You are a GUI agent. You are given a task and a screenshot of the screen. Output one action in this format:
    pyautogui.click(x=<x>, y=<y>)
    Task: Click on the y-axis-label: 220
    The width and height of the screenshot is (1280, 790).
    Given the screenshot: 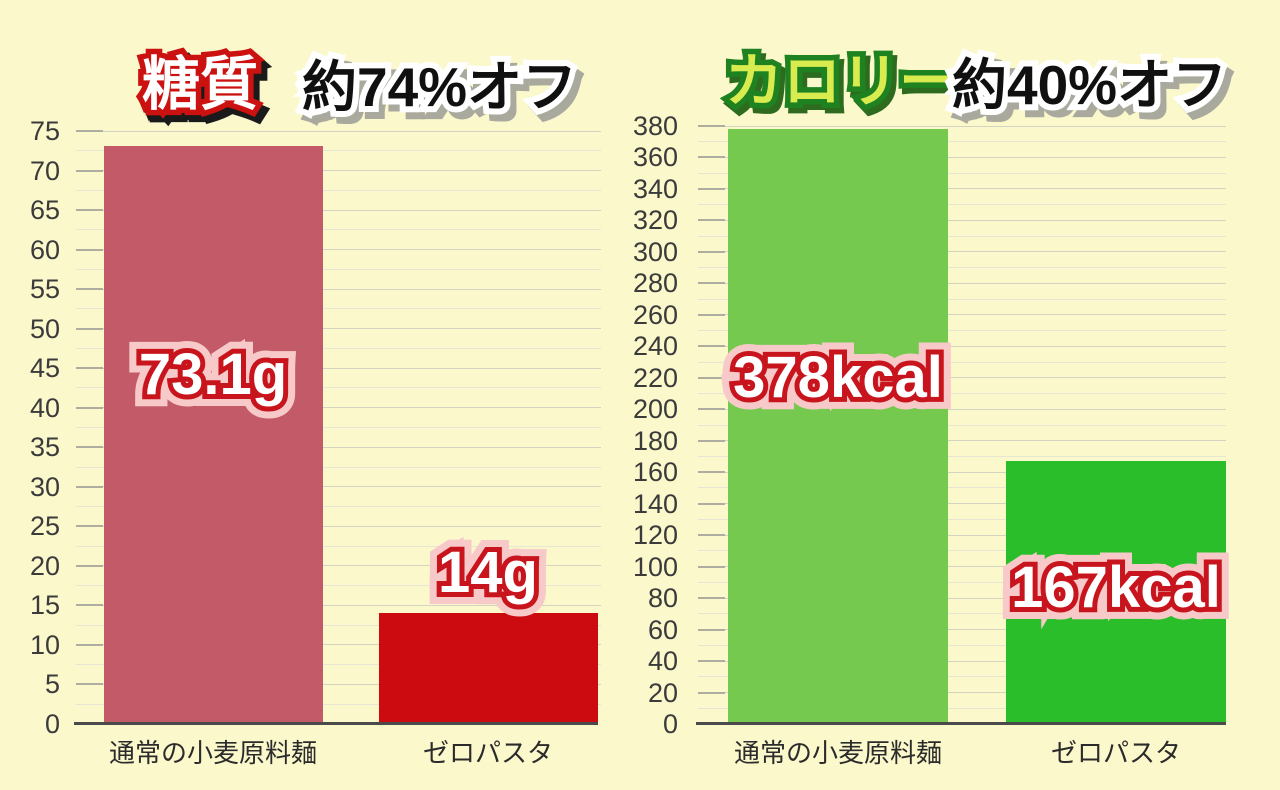 What is the action you would take?
    pyautogui.click(x=655, y=377)
    